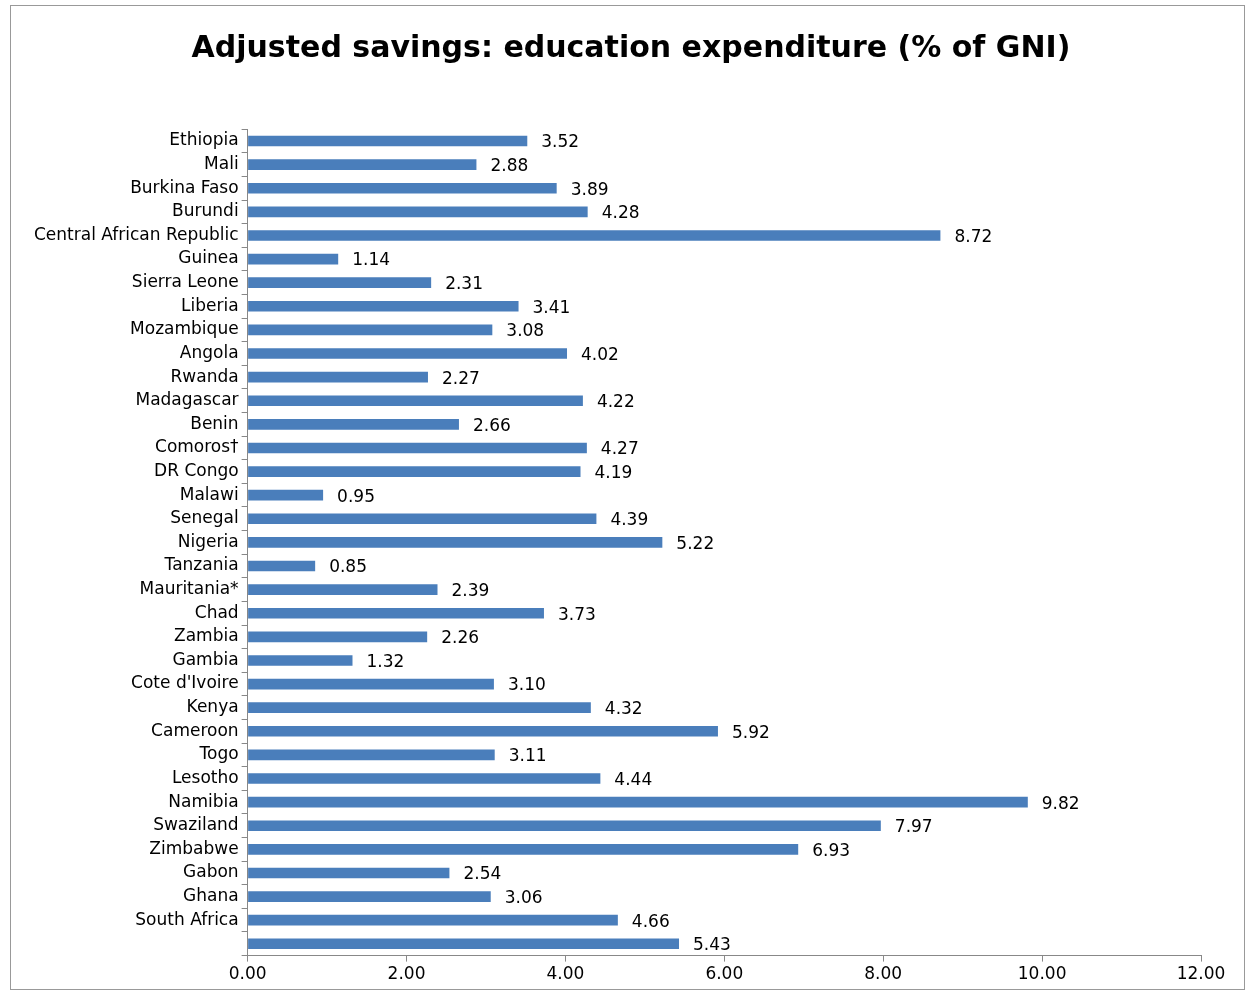 This screenshot has height=992, width=1247. Describe the element at coordinates (189, 588) in the screenshot. I see `y-tick-label: Mauritania*` at that location.